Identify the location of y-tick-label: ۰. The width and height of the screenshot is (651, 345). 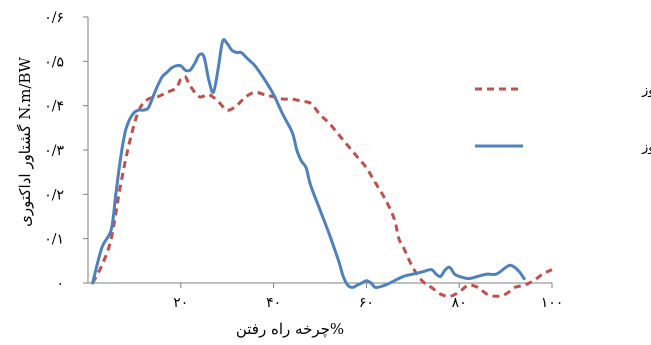
(60, 284).